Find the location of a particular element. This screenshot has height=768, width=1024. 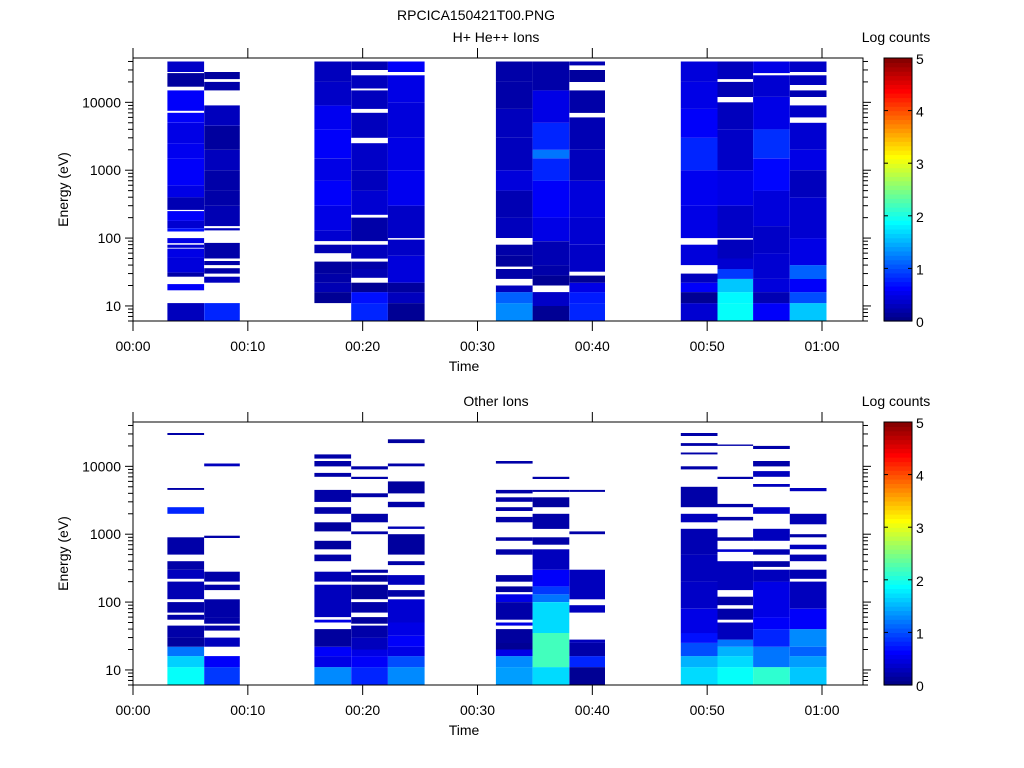

y-tick-label: 1000 is located at coordinates (105, 534).